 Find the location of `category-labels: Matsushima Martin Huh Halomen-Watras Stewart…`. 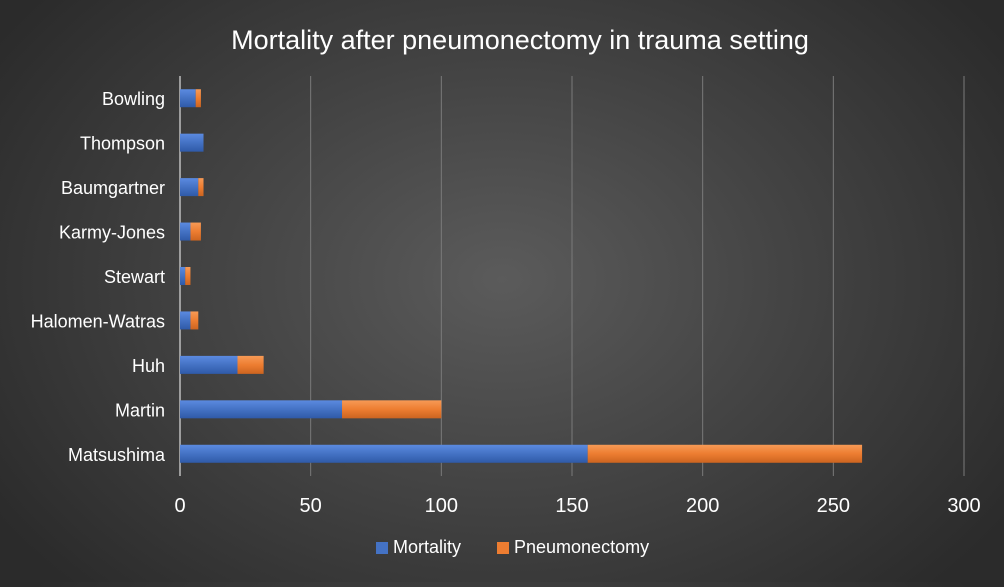

category-labels: Matsushima Martin Huh Halomen-Watras Stewart… is located at coordinates (98, 277).